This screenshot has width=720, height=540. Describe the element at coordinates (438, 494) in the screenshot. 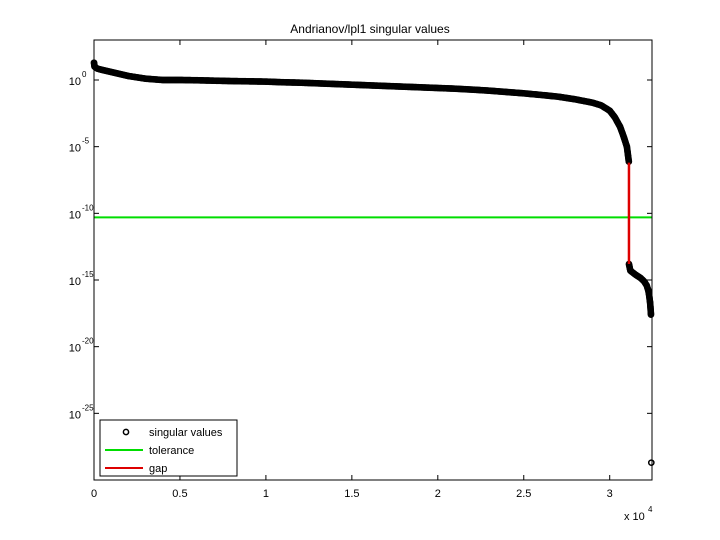

I see `x-tick-label: 2` at that location.